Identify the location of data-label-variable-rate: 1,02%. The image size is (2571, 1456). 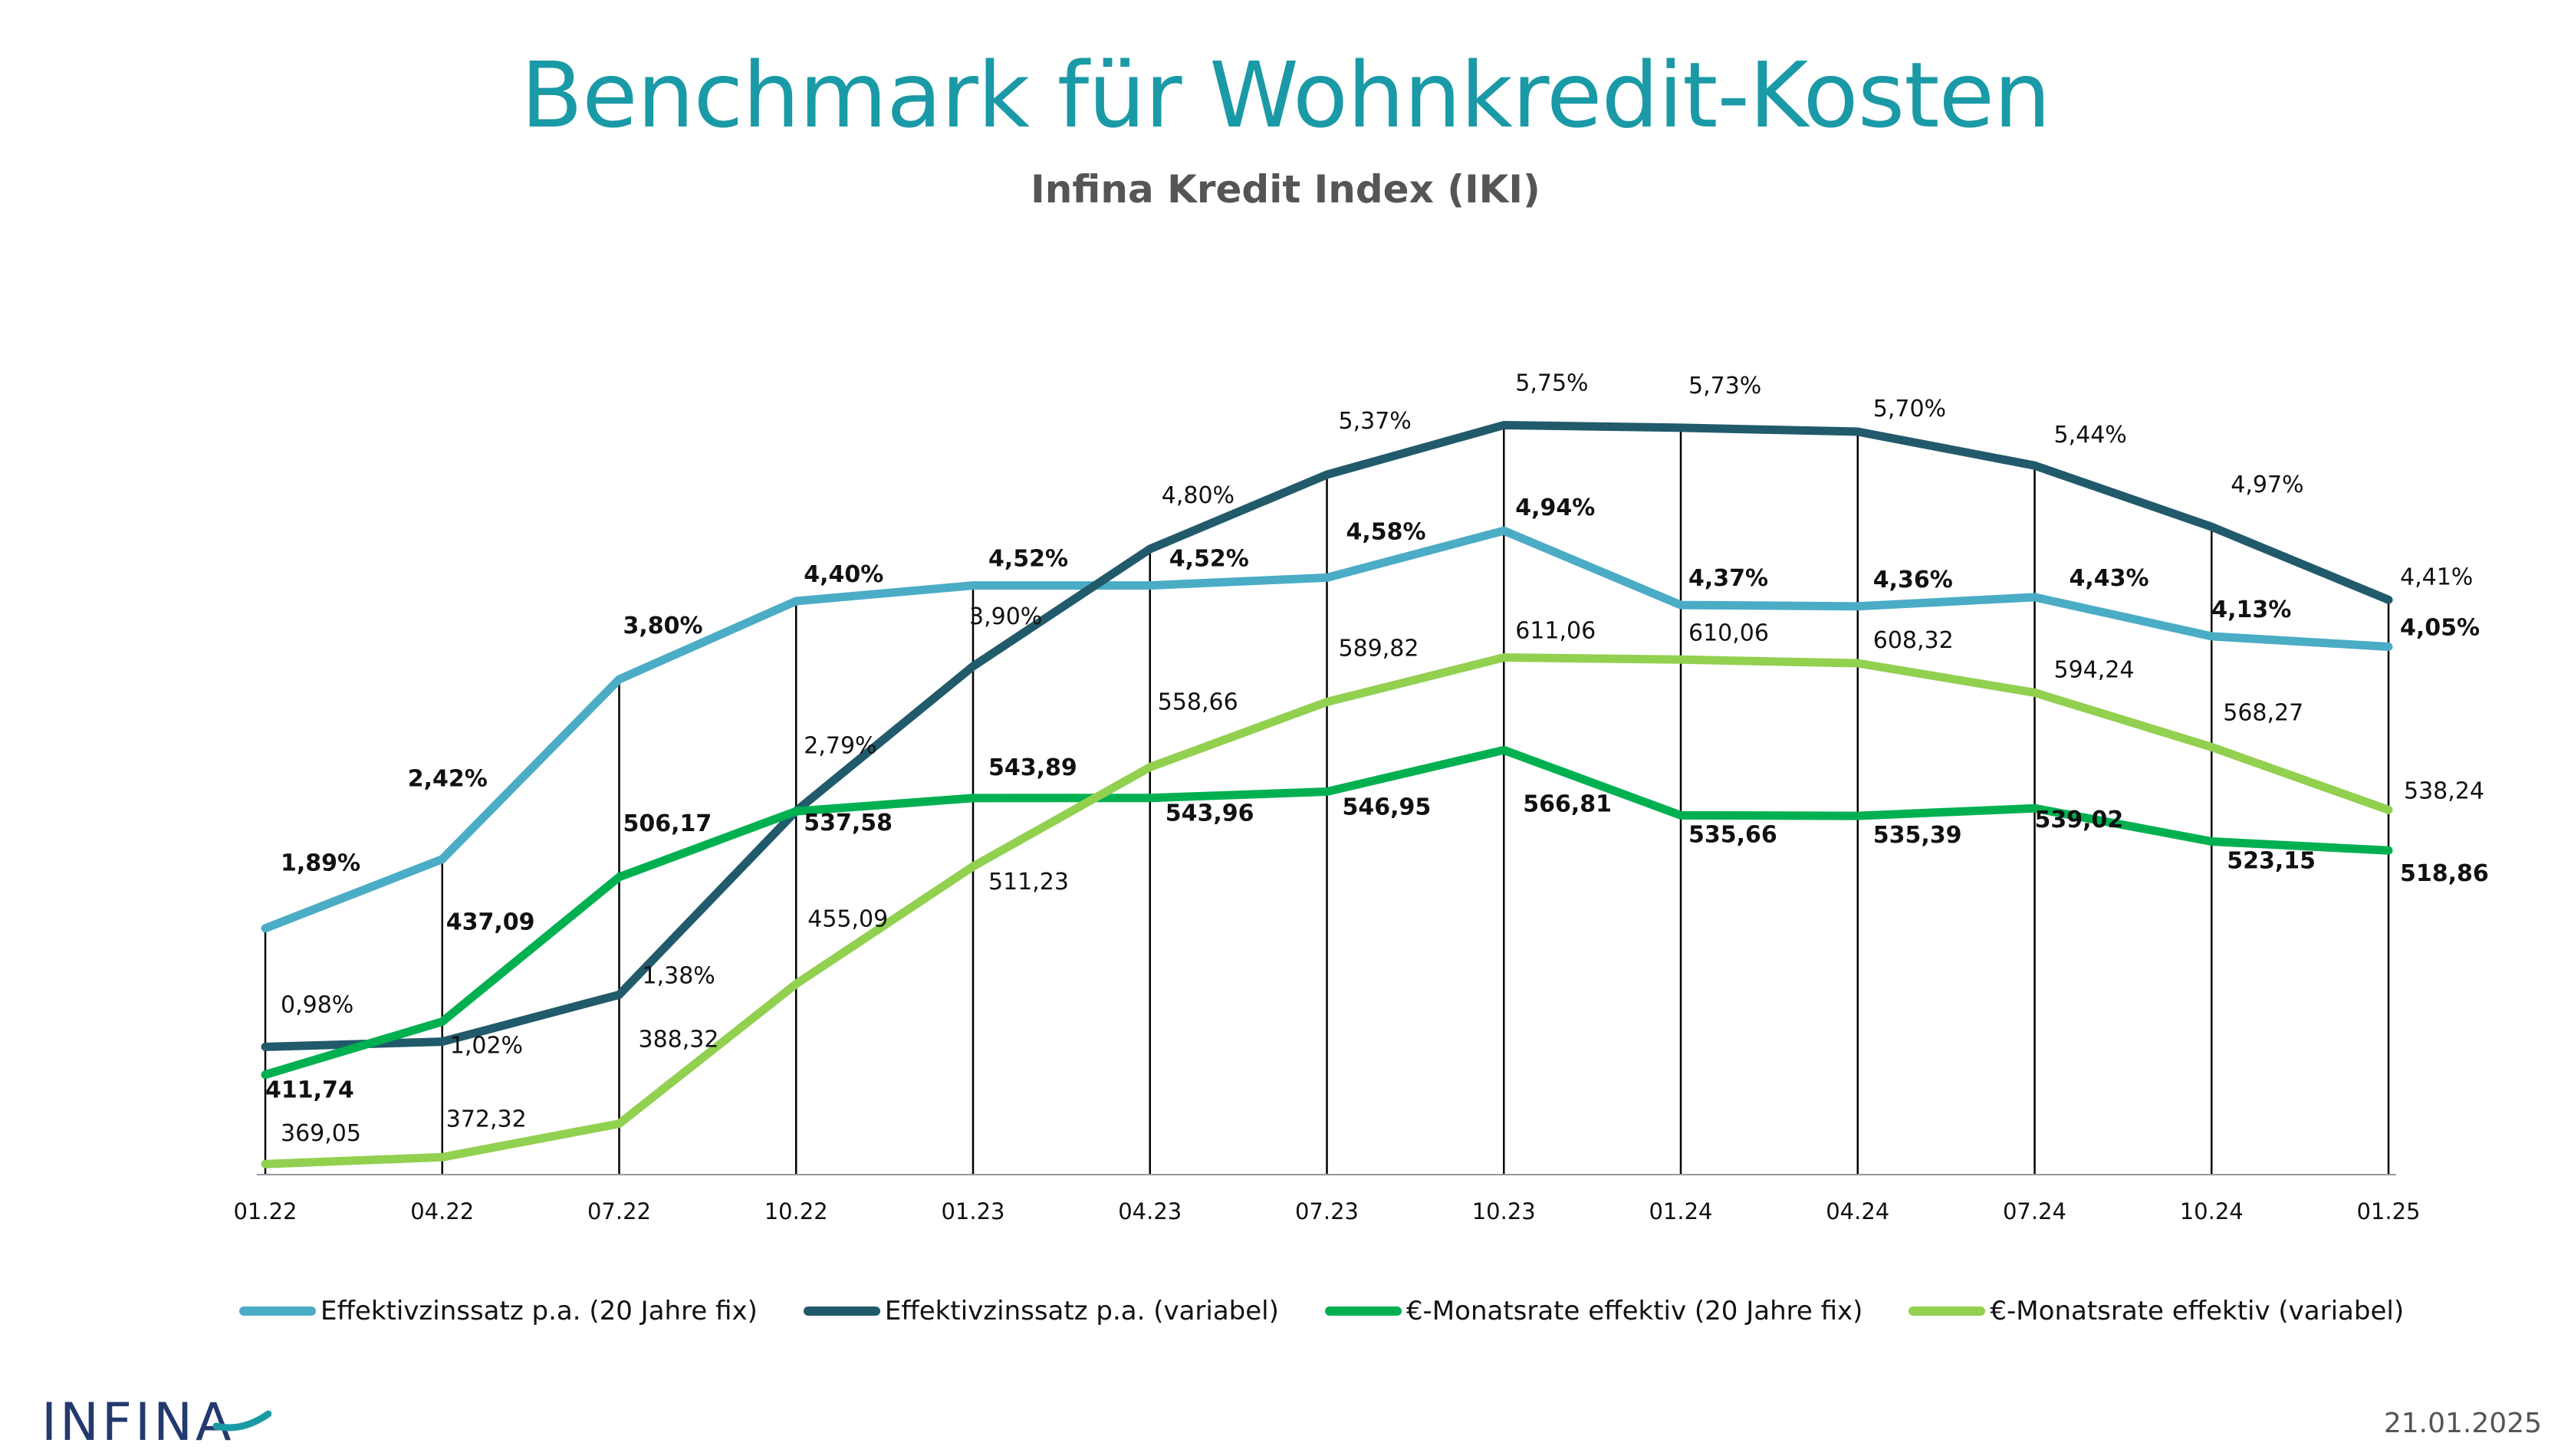
(486, 1046).